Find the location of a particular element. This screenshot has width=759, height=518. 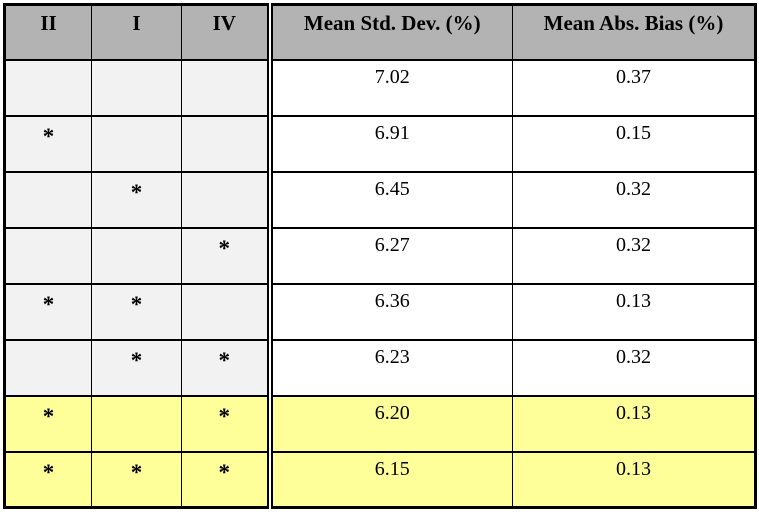

value-cell-mean-std-dev: 6.91 is located at coordinates (389, 143).